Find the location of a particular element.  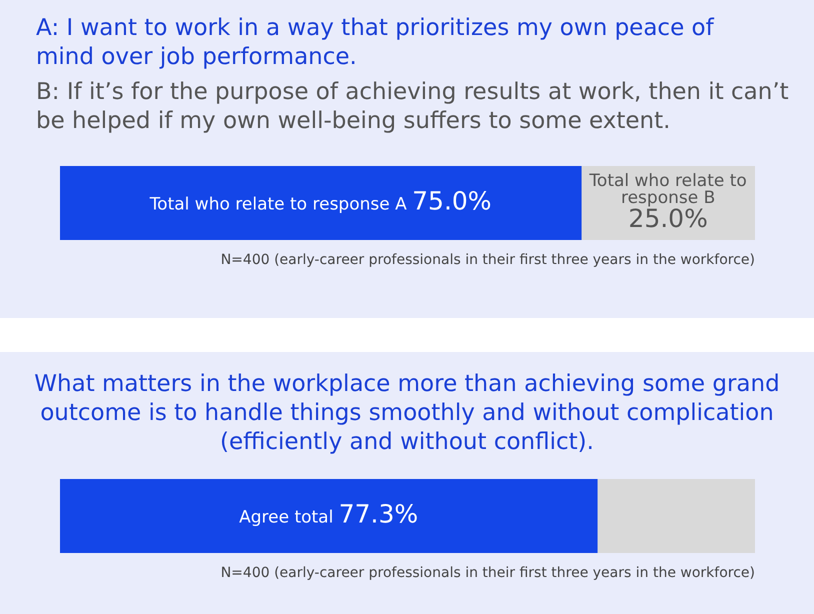

chart-title: What matters in the workplace more than achieving some grand outcome is to handle things smoothly and without complication (efficiently and without conflict). is located at coordinates (407, 413).